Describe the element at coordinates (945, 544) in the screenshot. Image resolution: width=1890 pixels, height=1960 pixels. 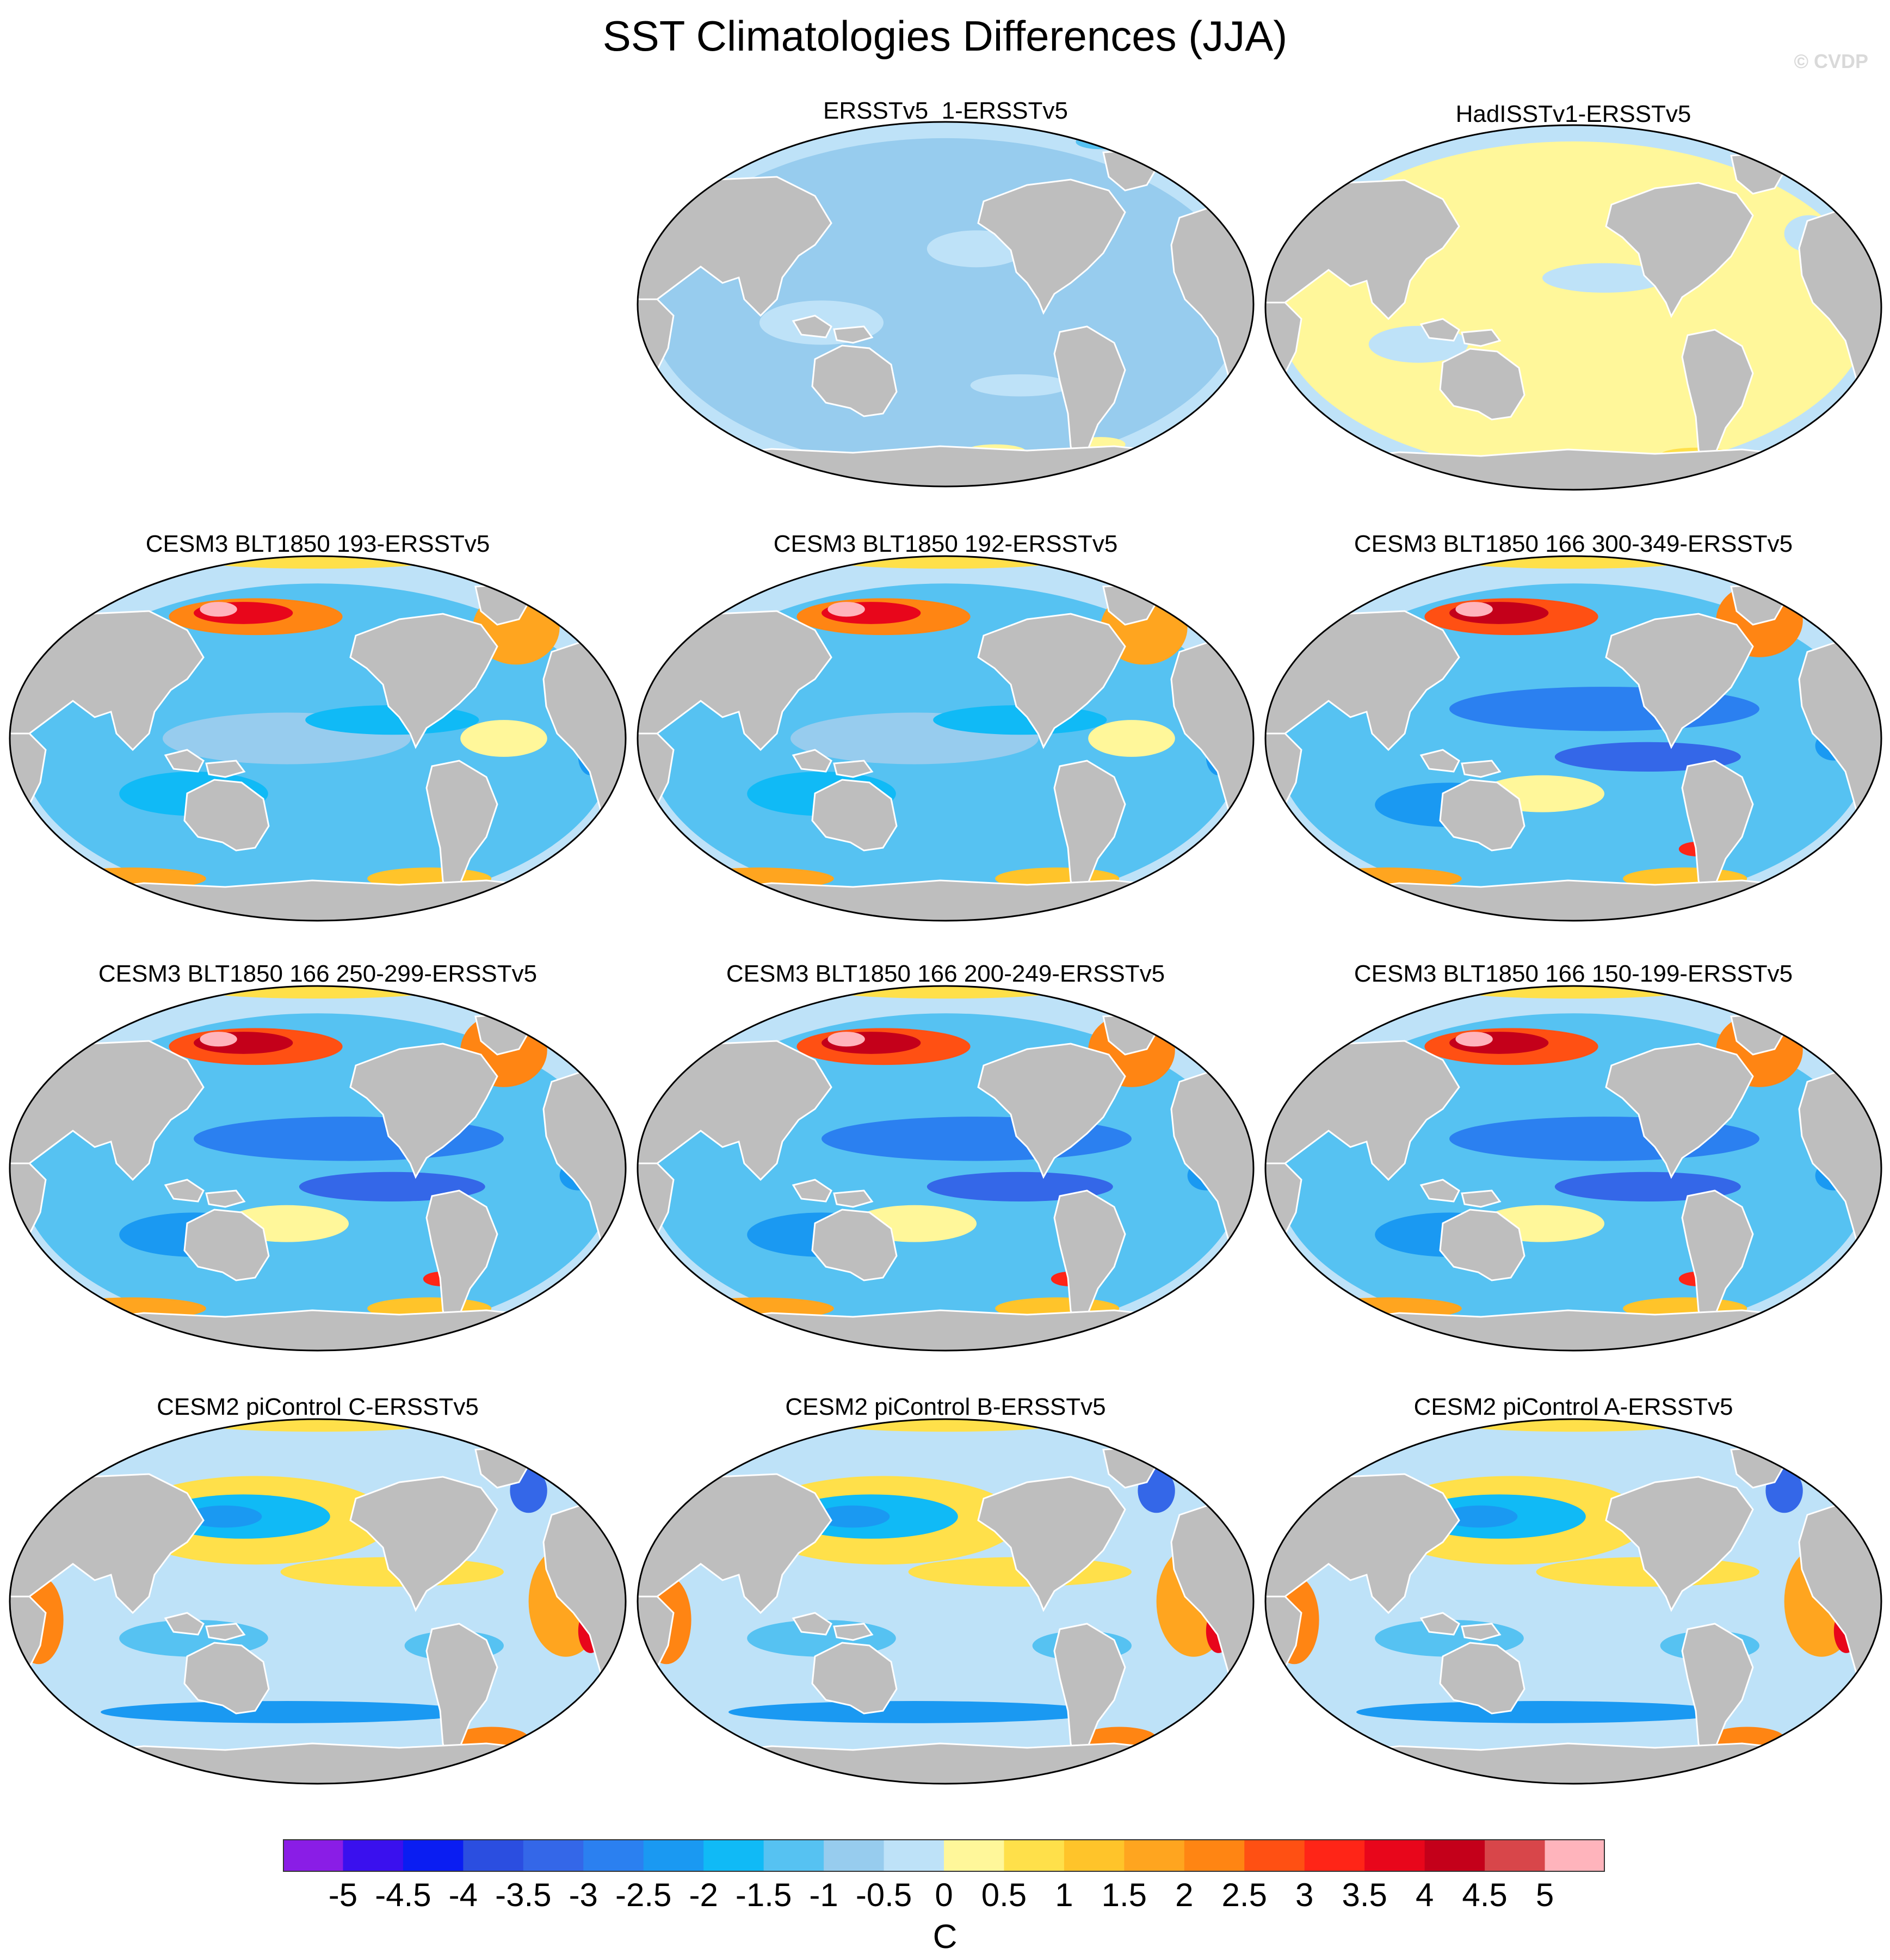
I see `panel-title: CESM3 BLT1850 192-ERSSTv5` at that location.